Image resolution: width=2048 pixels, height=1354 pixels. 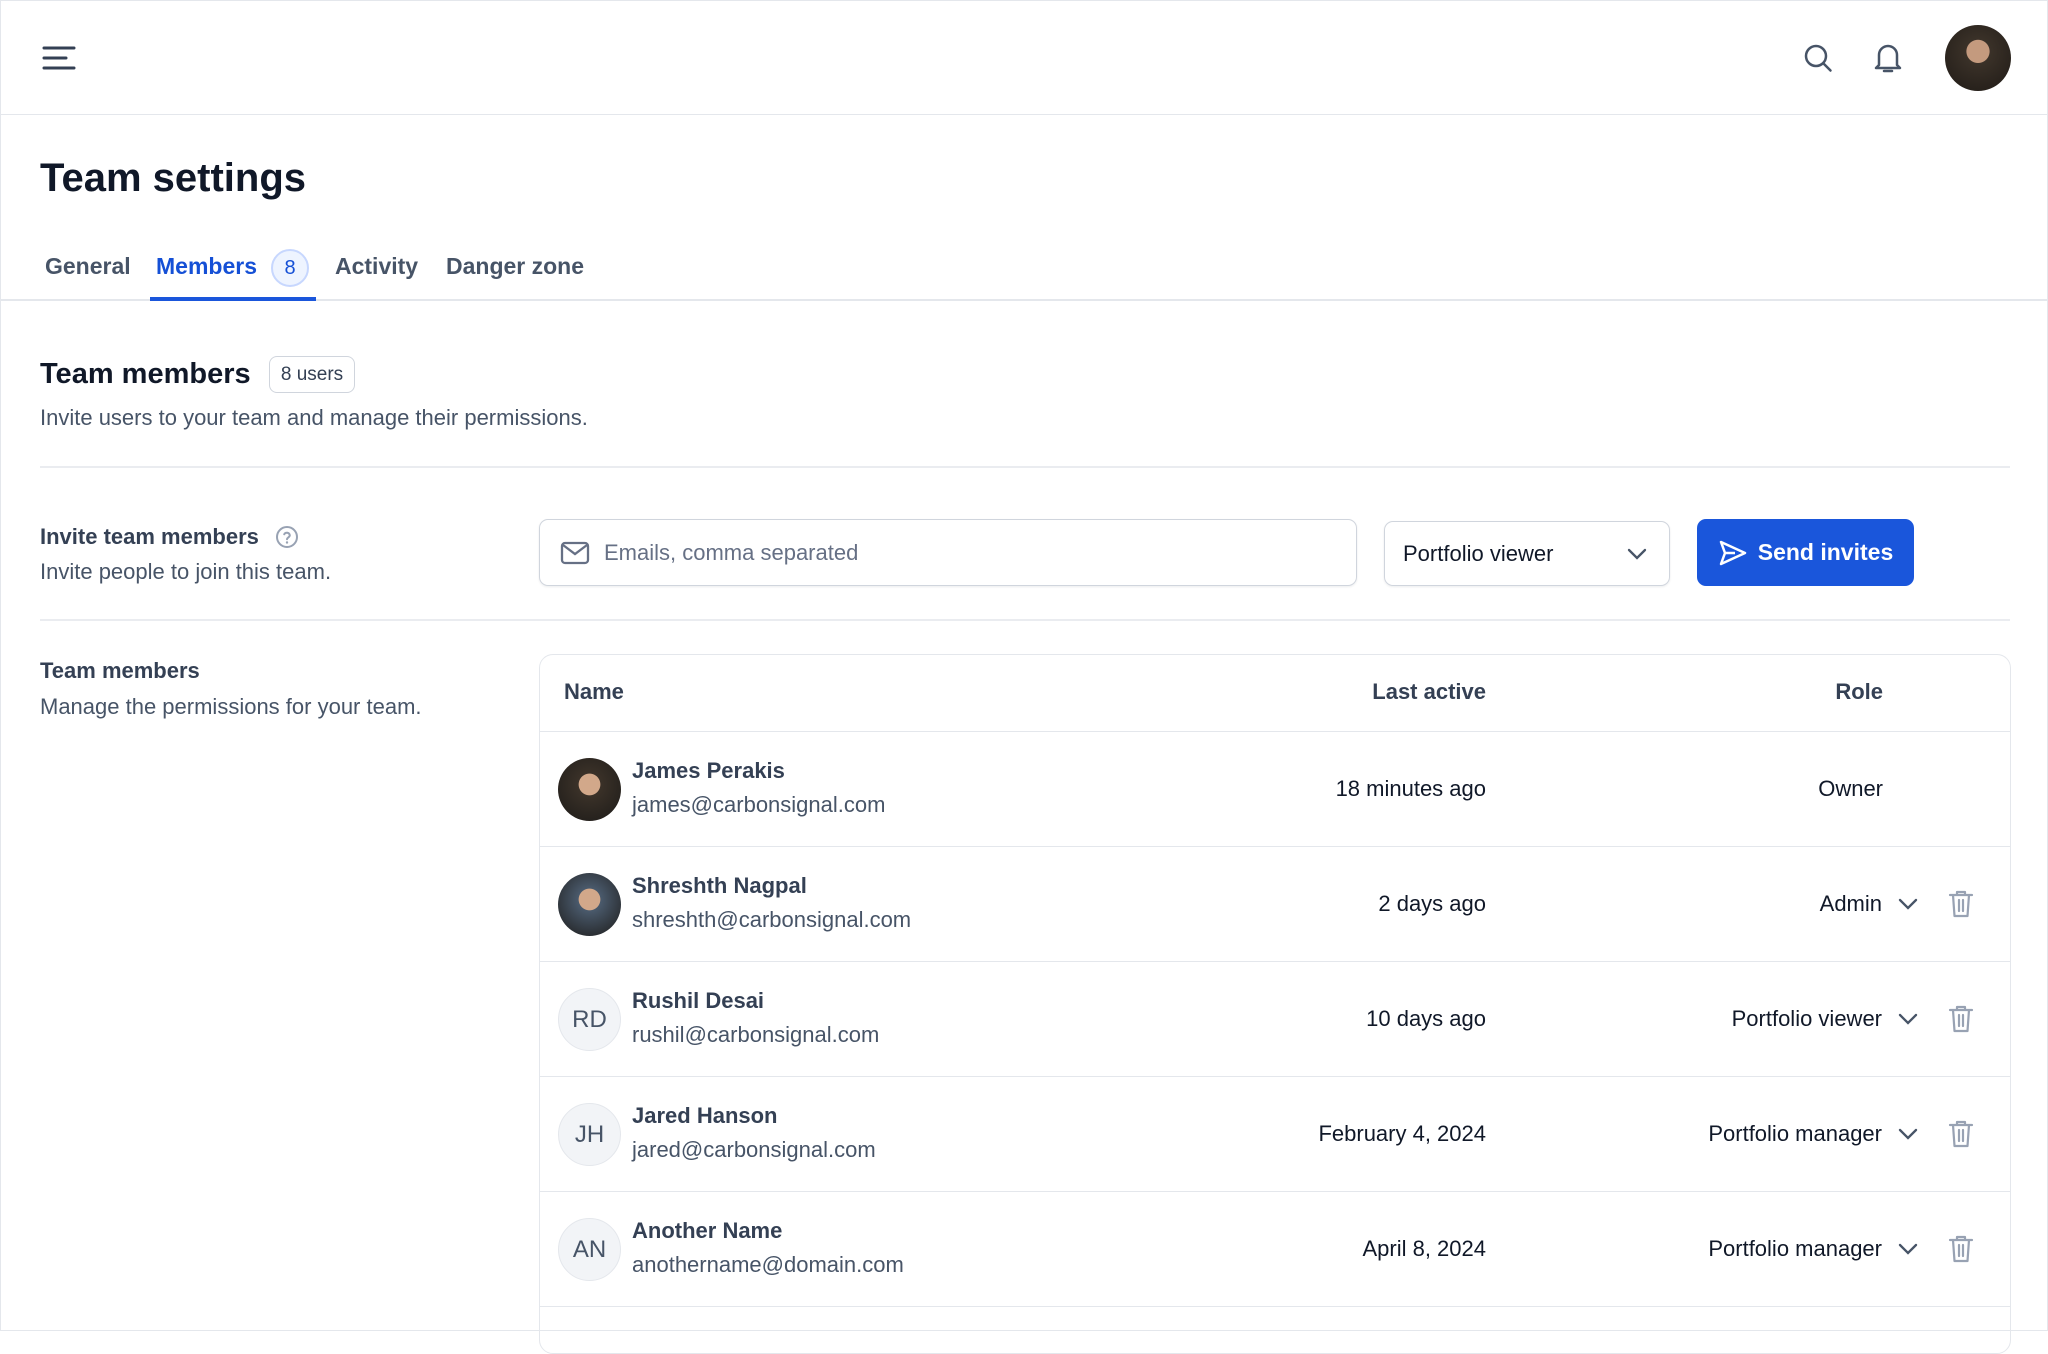 What do you see at coordinates (705, 1115) in the screenshot?
I see `member-name: Jared Hanson` at bounding box center [705, 1115].